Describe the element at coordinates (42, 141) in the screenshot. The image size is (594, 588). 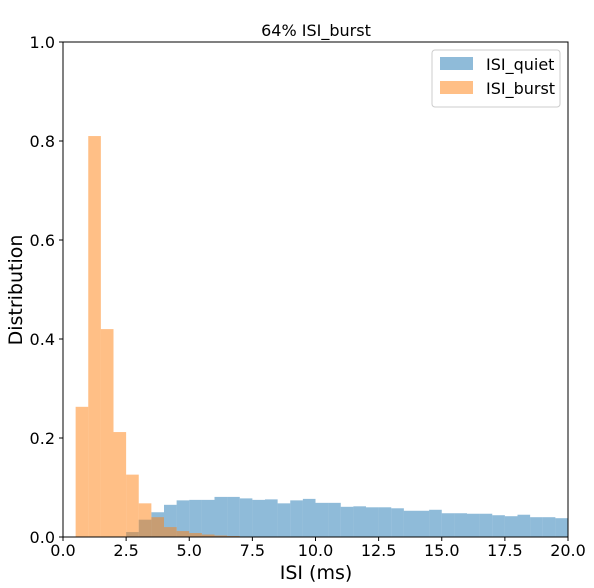
I see `y-tick-label-4: 0.8` at that location.